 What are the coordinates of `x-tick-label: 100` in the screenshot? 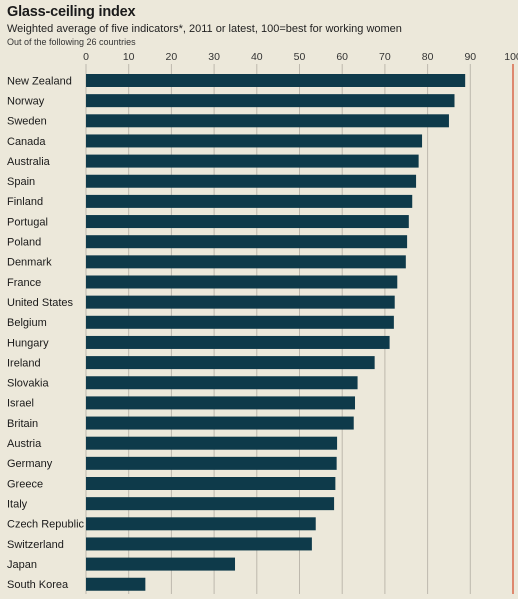 It's located at (511, 57).